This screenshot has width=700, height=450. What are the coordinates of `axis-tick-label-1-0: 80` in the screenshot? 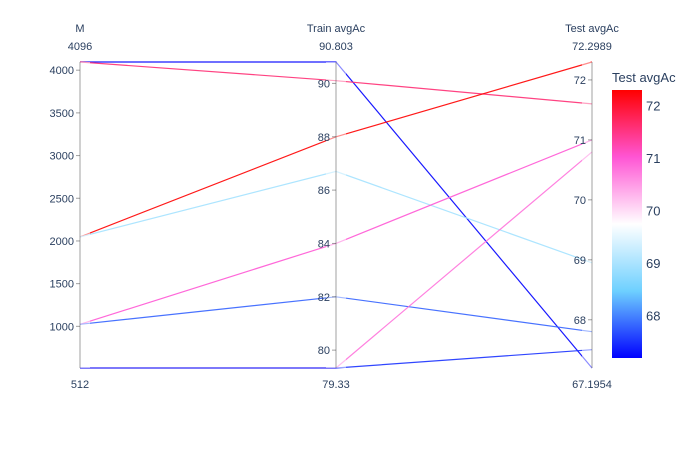 It's located at (324, 351).